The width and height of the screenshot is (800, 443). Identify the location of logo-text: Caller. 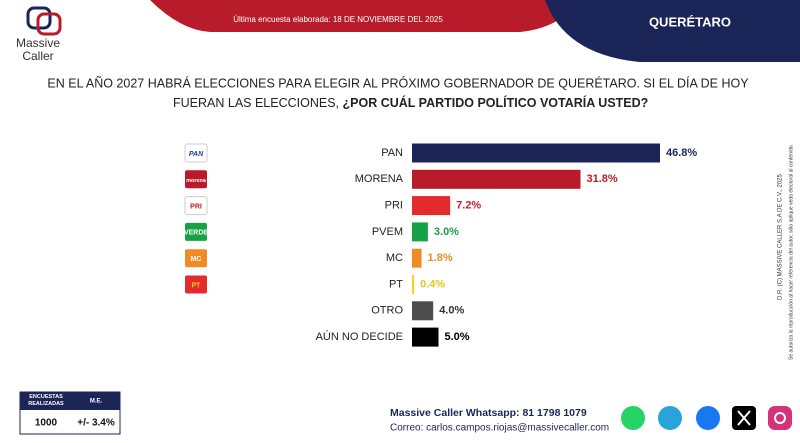
(37, 56).